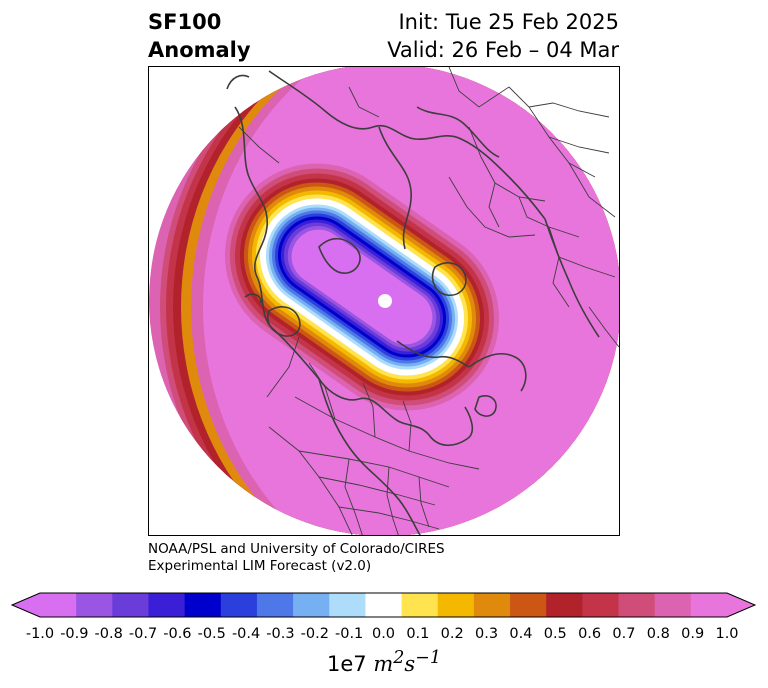 The width and height of the screenshot is (768, 688). I want to click on unit-m: m, so click(383, 664).